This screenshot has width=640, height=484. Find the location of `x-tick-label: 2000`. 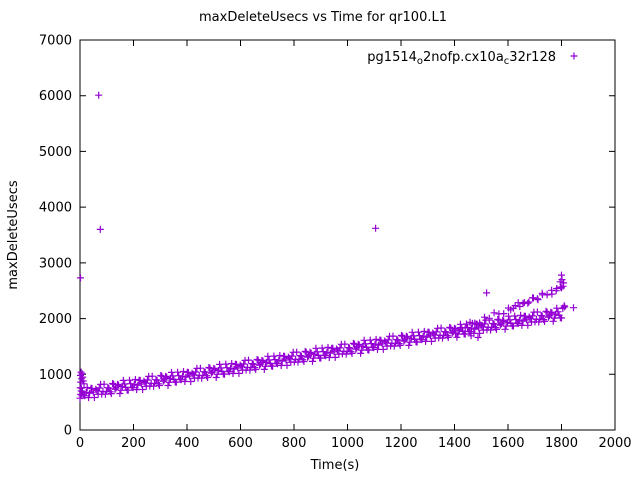

x-tick-label: 2000 is located at coordinates (614, 443).